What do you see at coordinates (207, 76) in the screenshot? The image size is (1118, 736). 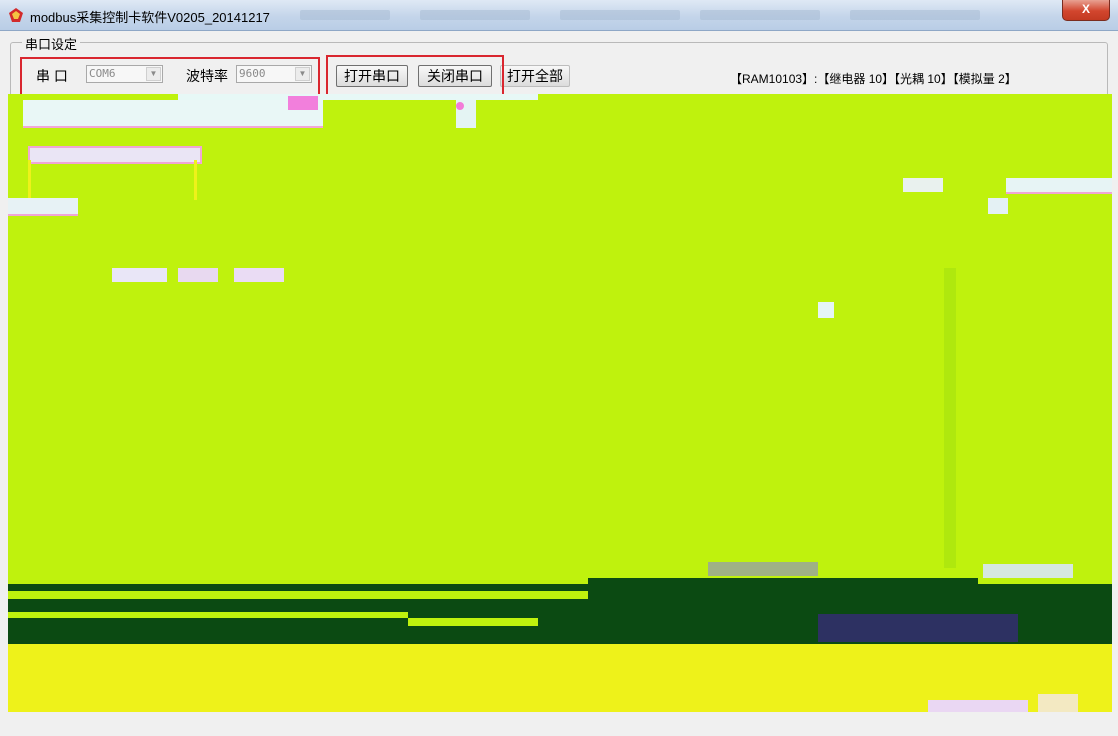 I see `baud-label: 波特率` at bounding box center [207, 76].